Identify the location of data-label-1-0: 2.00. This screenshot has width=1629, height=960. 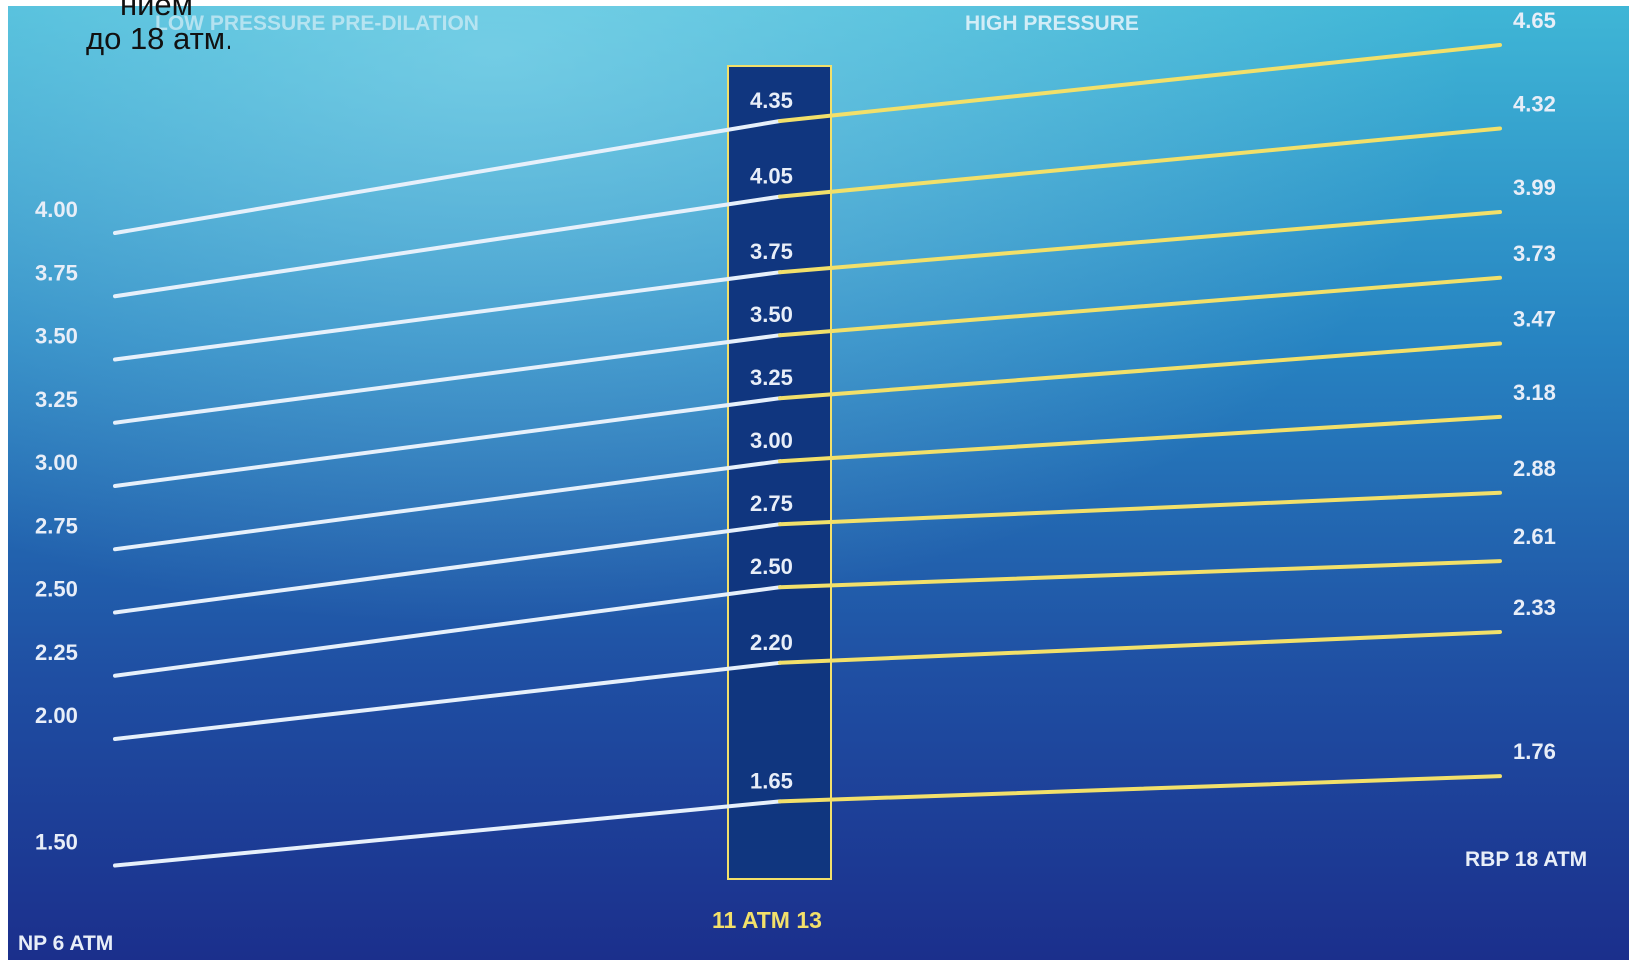
(56, 715).